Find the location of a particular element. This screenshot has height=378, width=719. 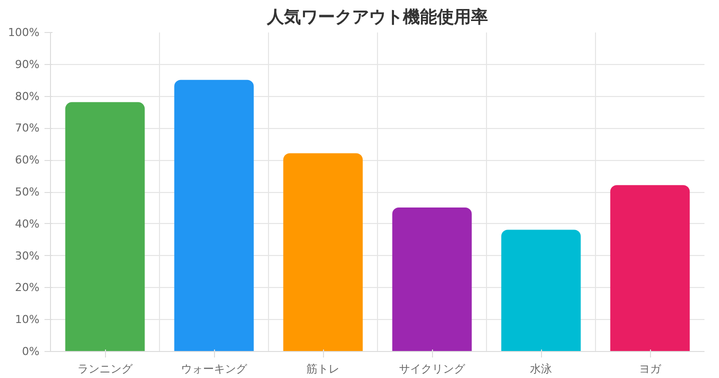

y-tick-label: 40% is located at coordinates (27, 223).